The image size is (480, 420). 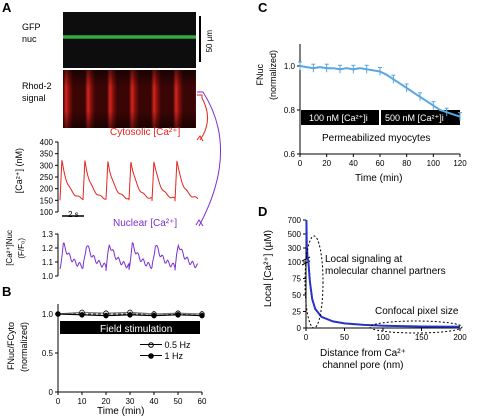 What do you see at coordinates (31, 33) in the screenshot?
I see `gfp-label: GFP nuc` at bounding box center [31, 33].